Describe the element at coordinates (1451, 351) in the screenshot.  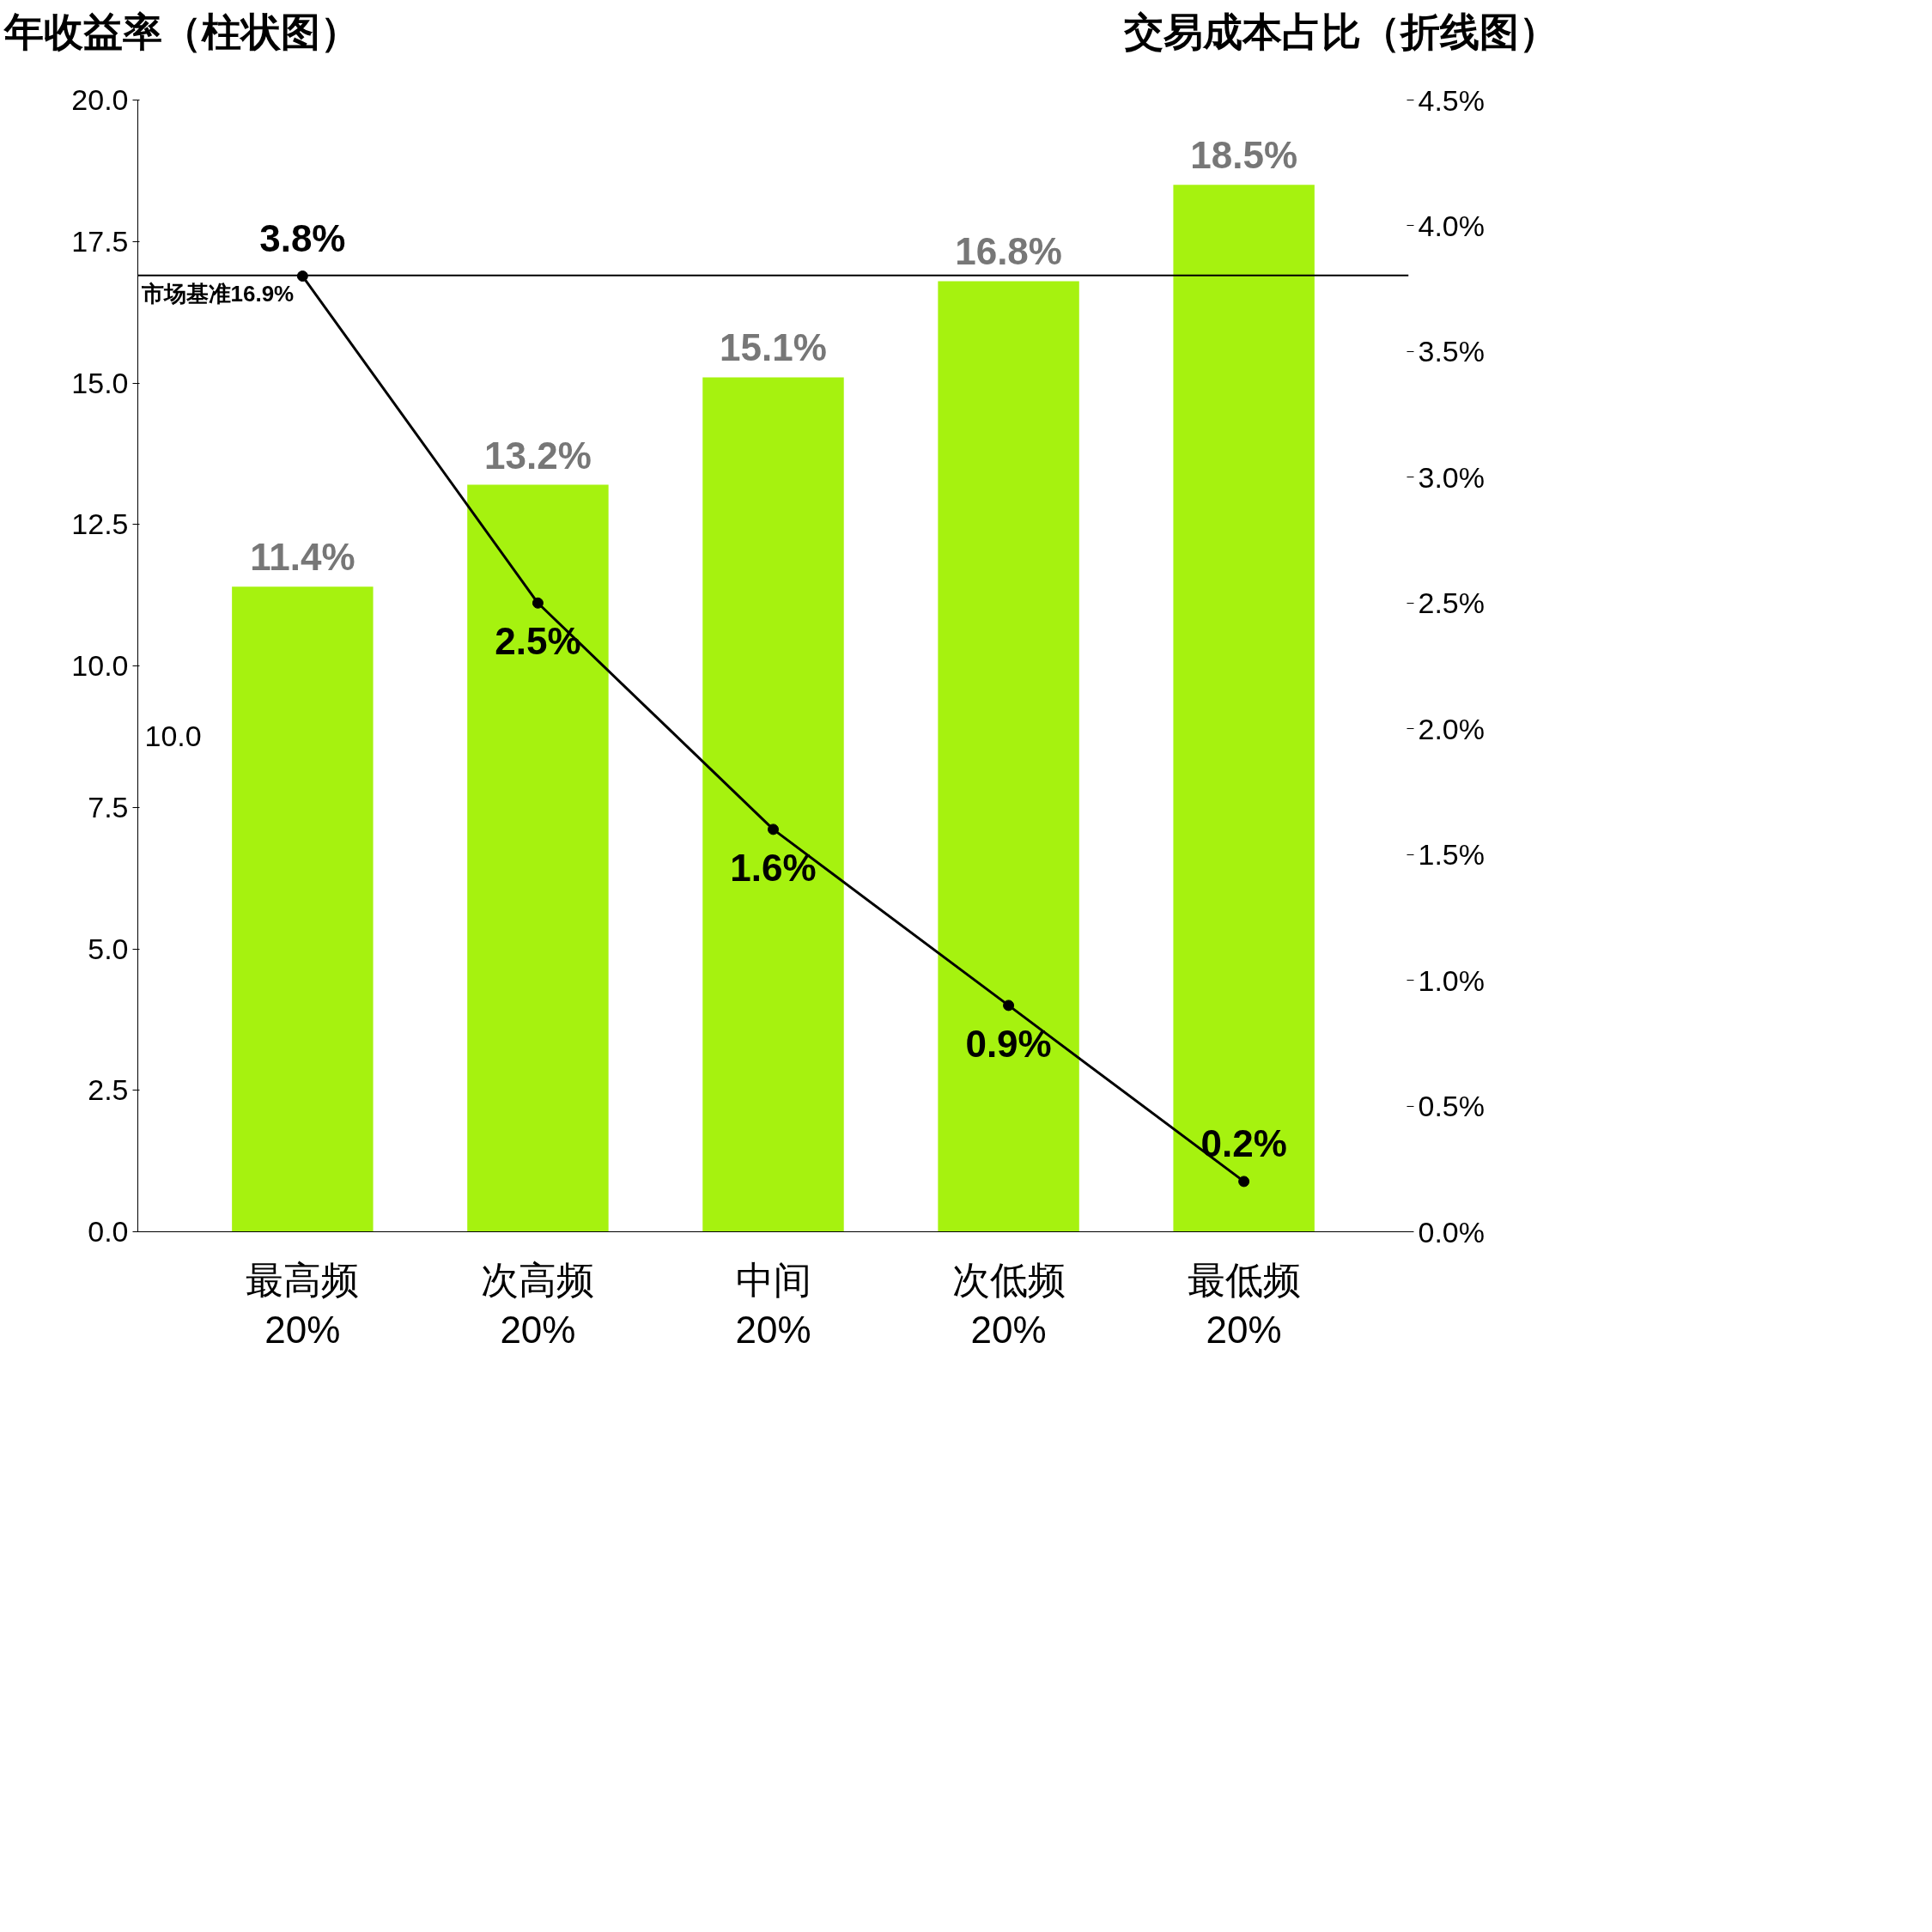
I see `y2-tick-label: 3.5%` at that location.